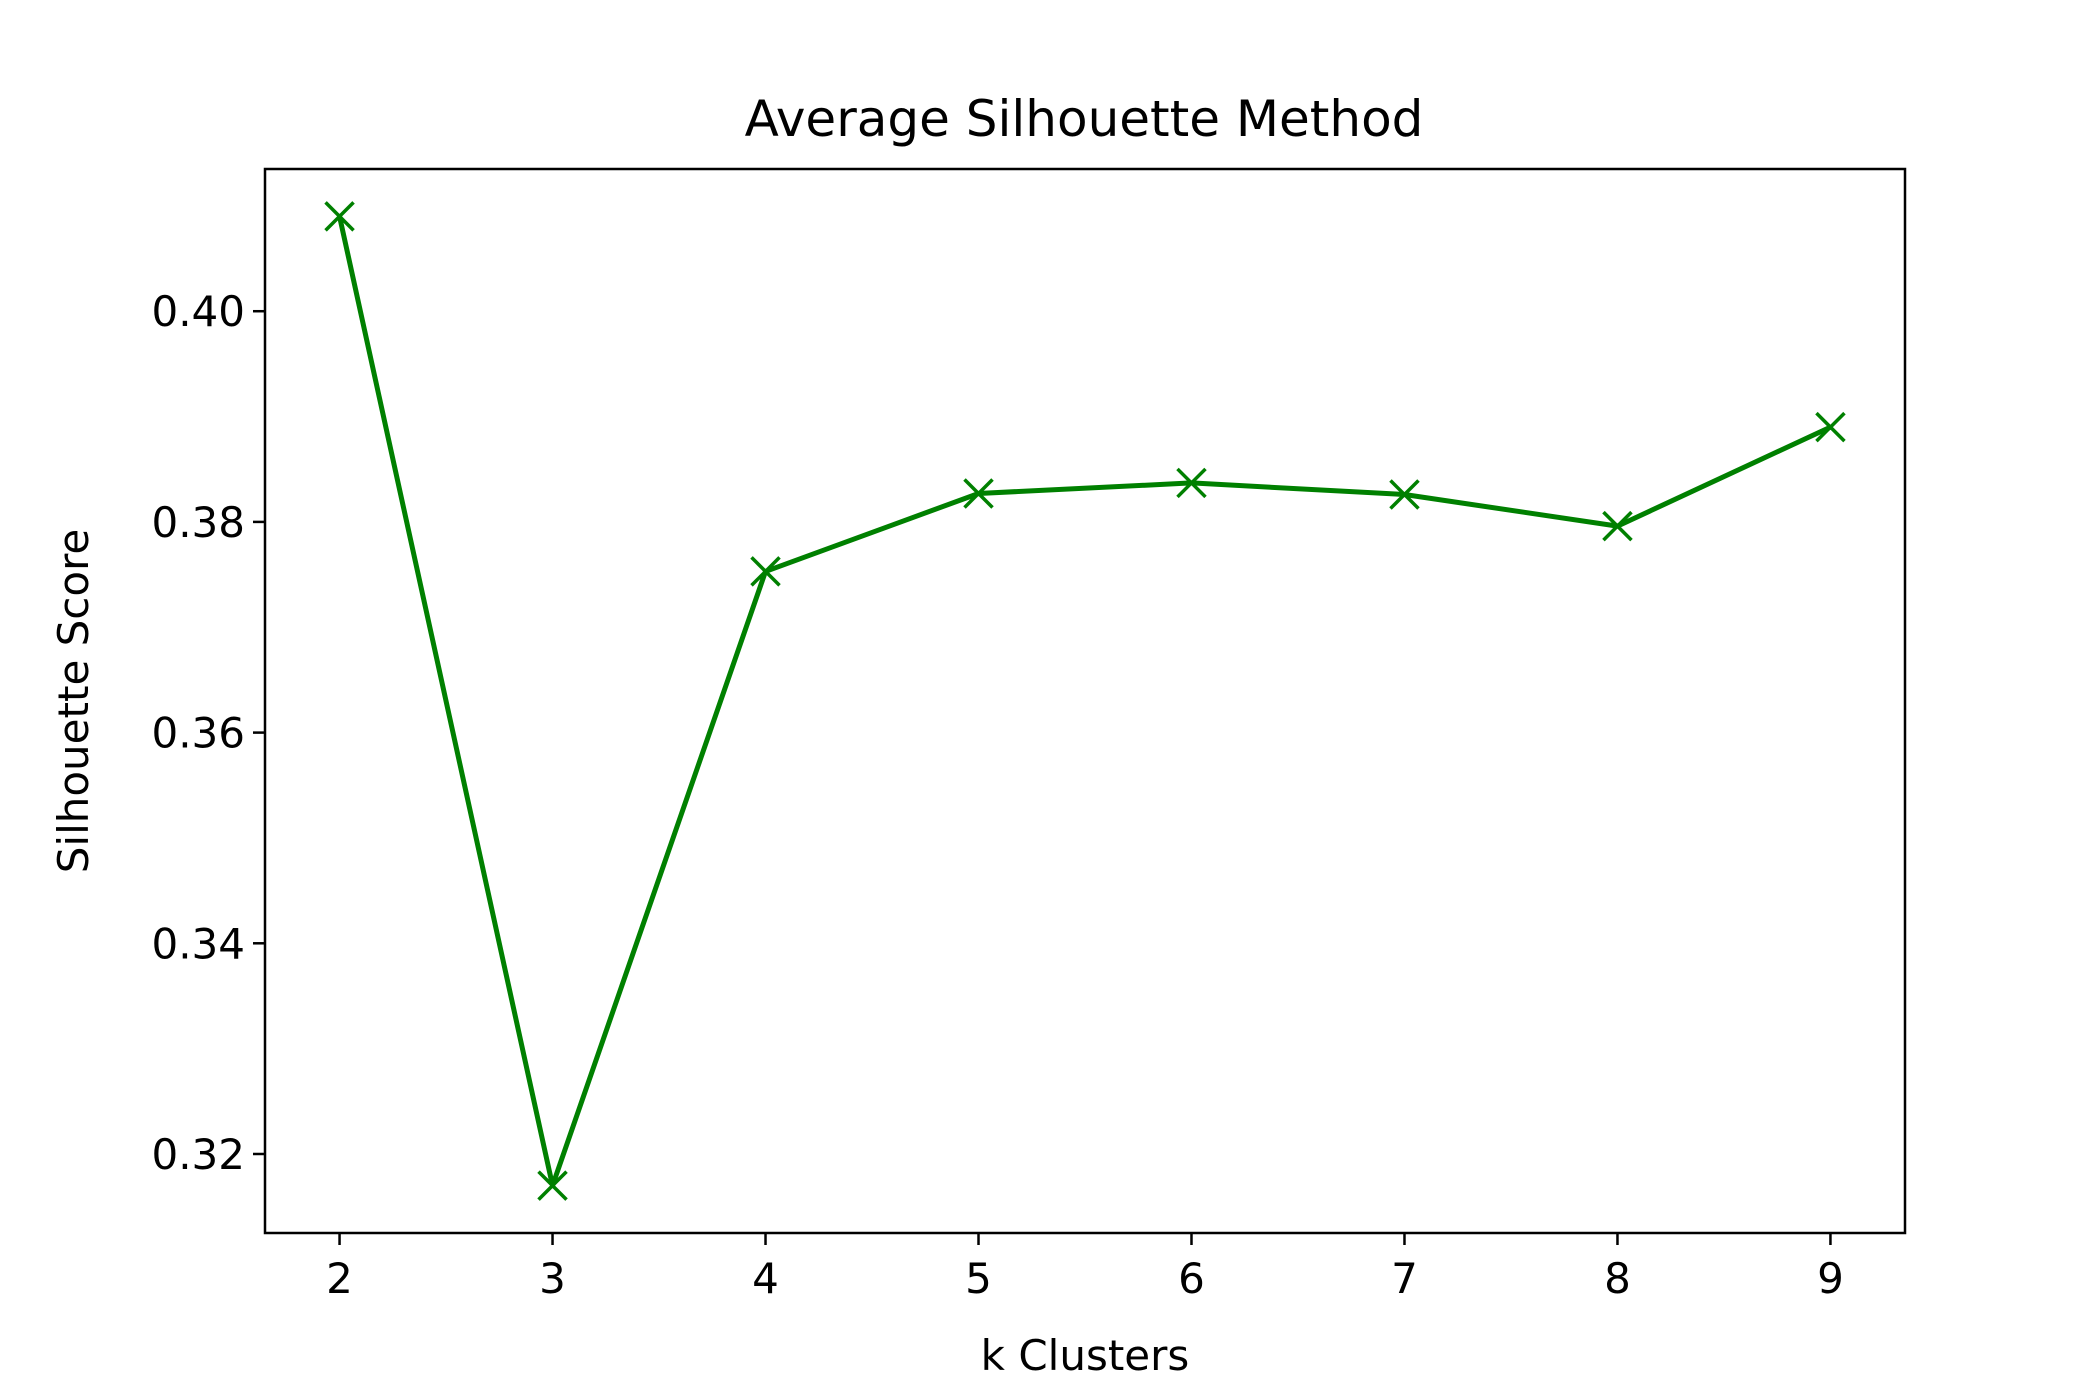 The height and width of the screenshot is (1400, 2100). I want to click on x-tick-label: 6, so click(1191, 1278).